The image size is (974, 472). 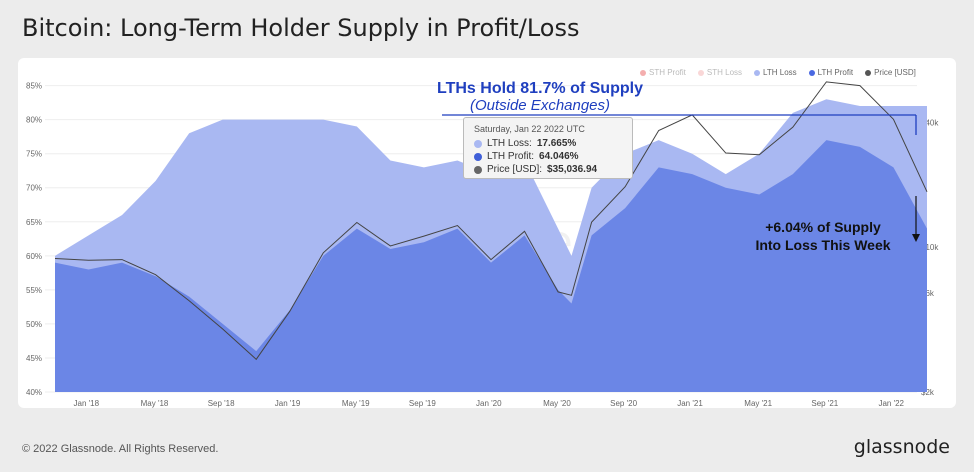 What do you see at coordinates (916, 238) in the screenshot?
I see `loss-arrow-head` at bounding box center [916, 238].